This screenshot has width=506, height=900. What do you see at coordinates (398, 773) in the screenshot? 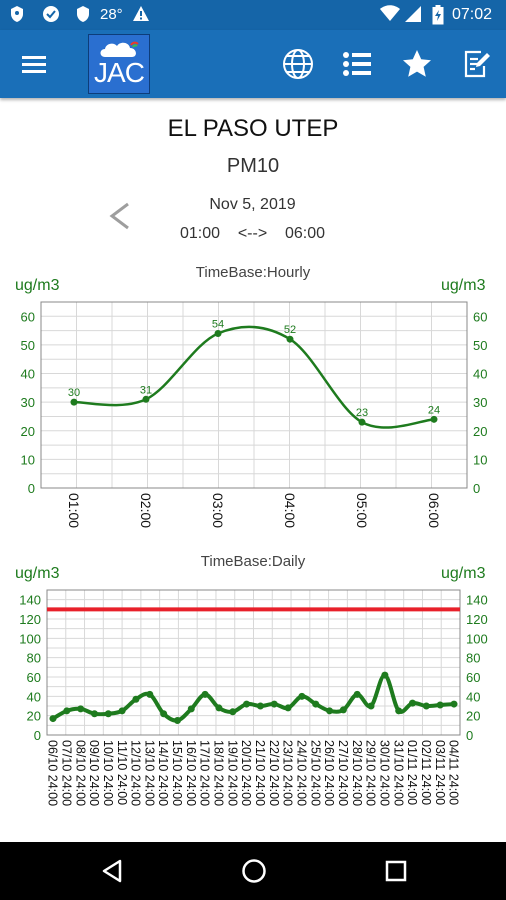
I see `x-tick-label: 31/10 24:00` at bounding box center [398, 773].